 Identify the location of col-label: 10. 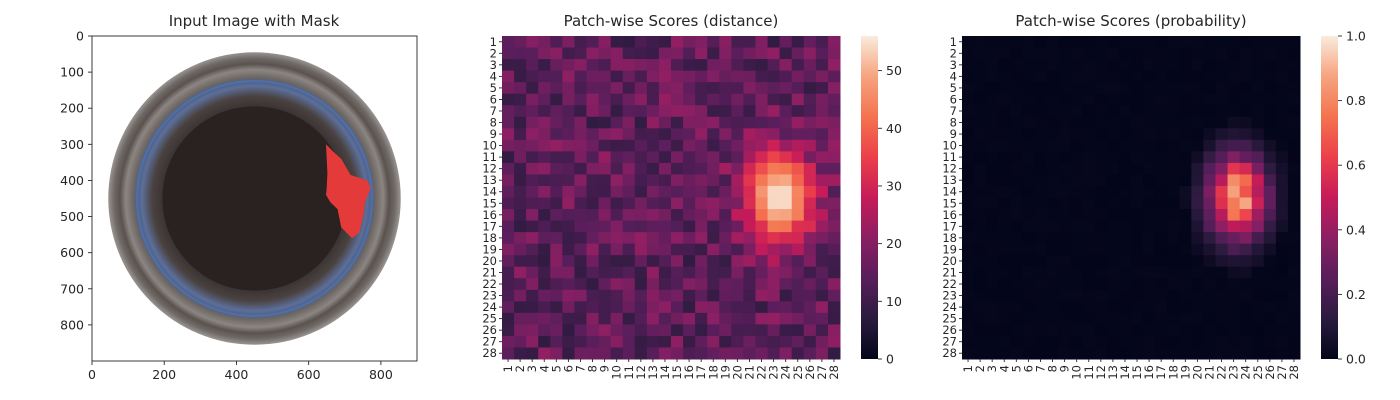
(1077, 372).